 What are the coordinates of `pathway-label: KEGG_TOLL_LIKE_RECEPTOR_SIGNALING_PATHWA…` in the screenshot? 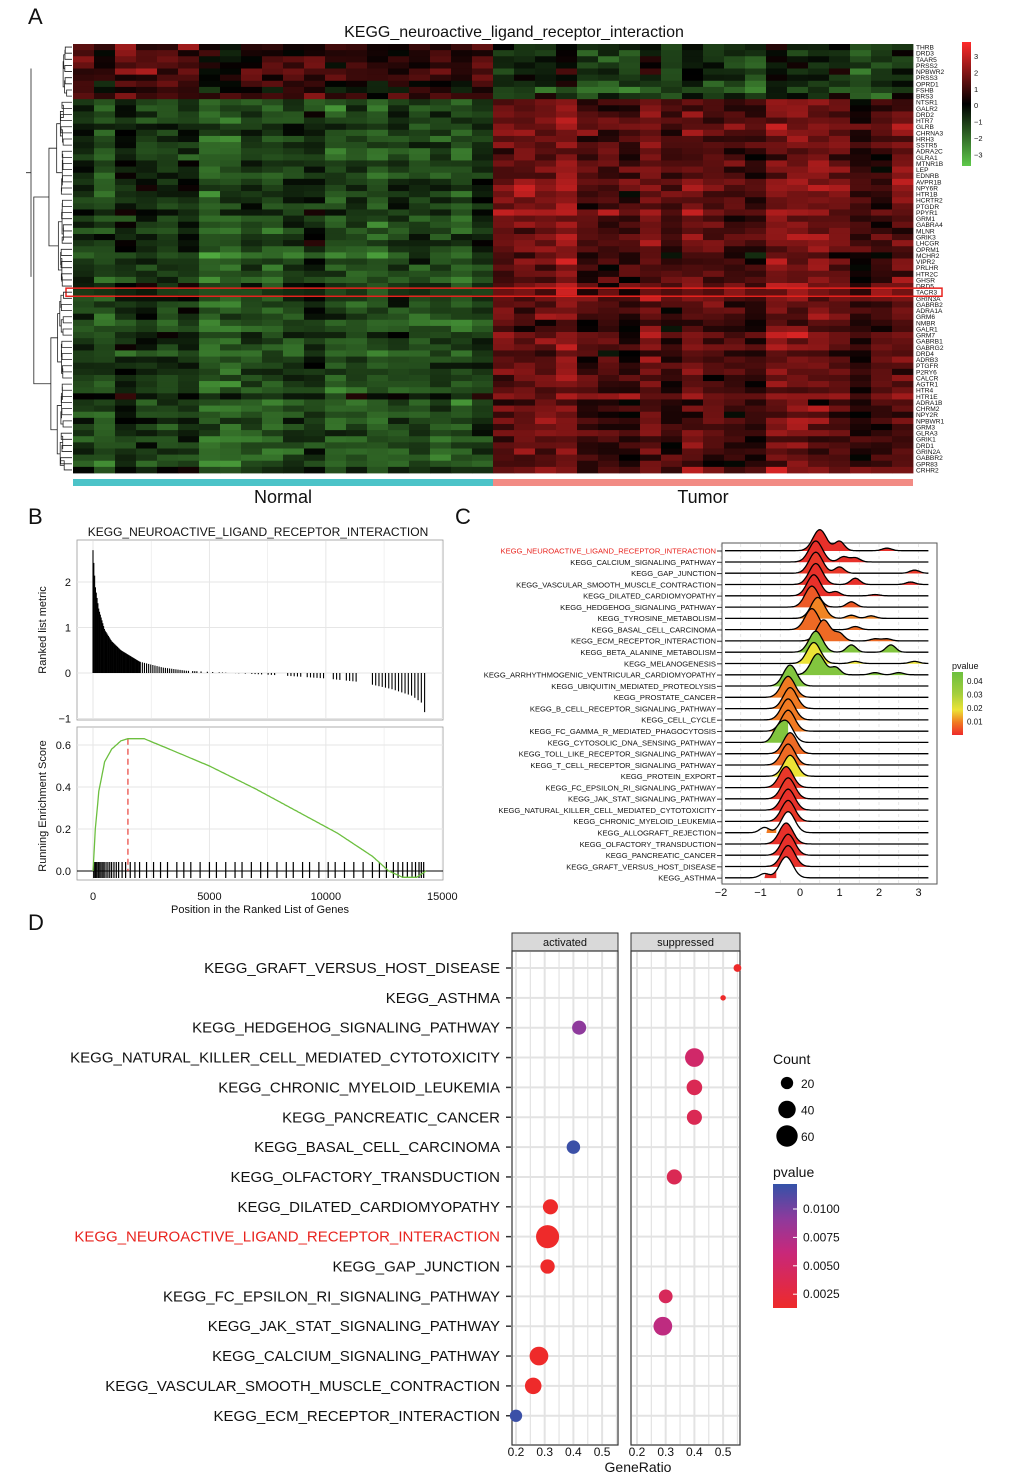 It's located at (617, 754).